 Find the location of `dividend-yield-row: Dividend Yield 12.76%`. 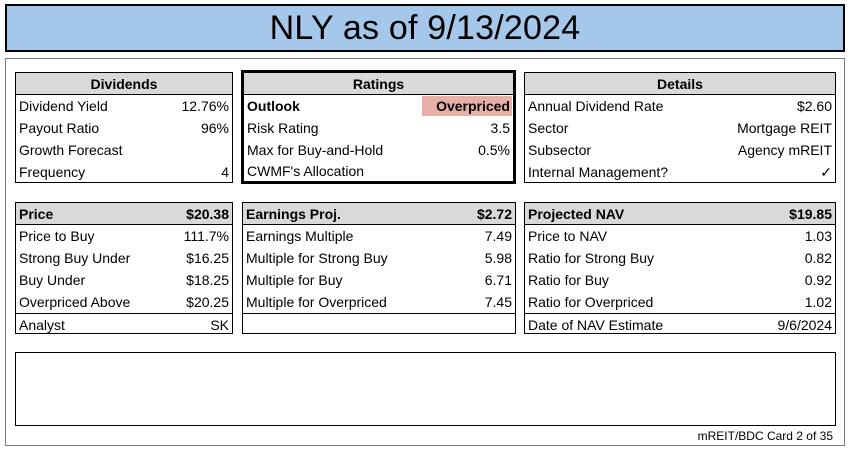

dividend-yield-row: Dividend Yield 12.76% is located at coordinates (124, 106).